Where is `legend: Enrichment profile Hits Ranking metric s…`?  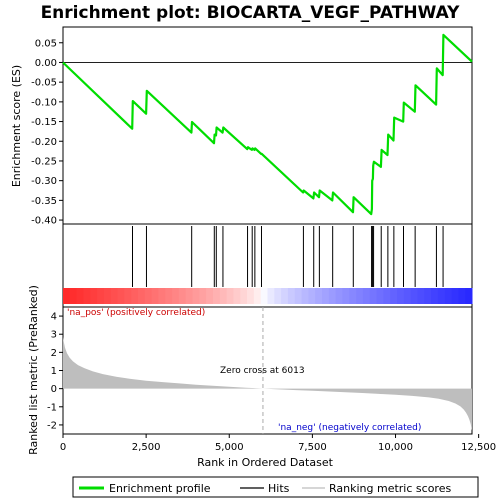 legend: Enrichment profile Hits Ranking metric s… is located at coordinates (275, 487).